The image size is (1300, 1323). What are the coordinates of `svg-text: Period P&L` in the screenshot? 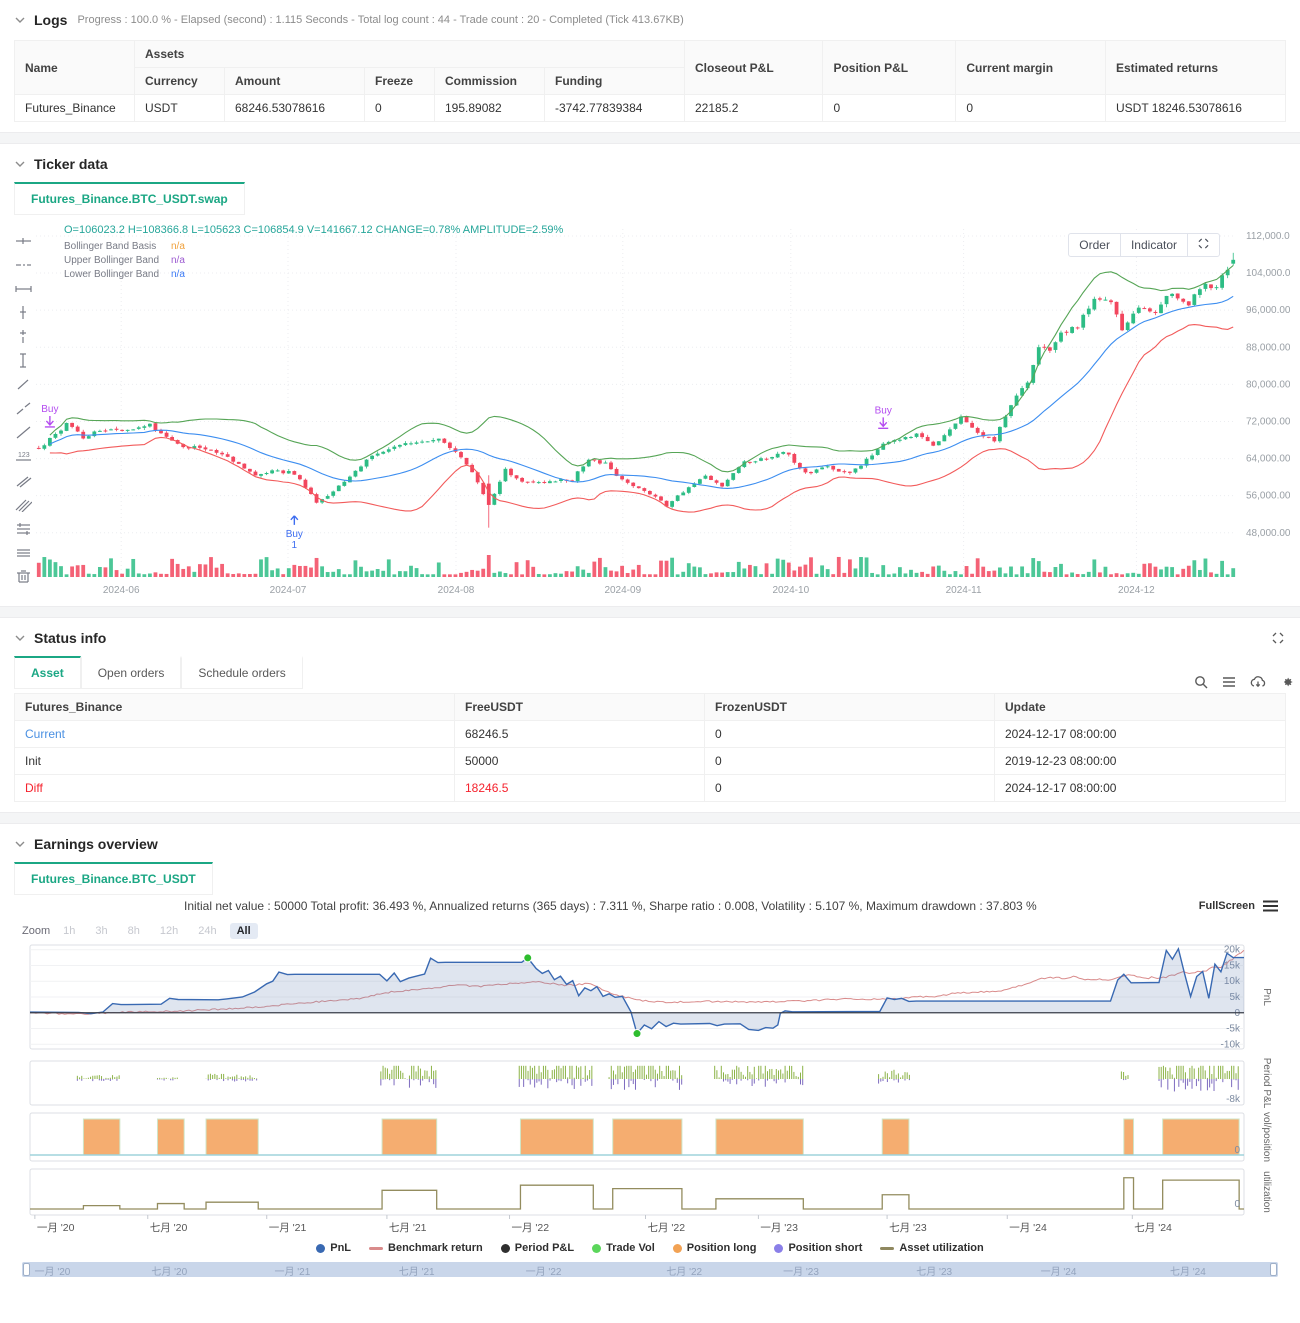 It's located at (1266, 1083).